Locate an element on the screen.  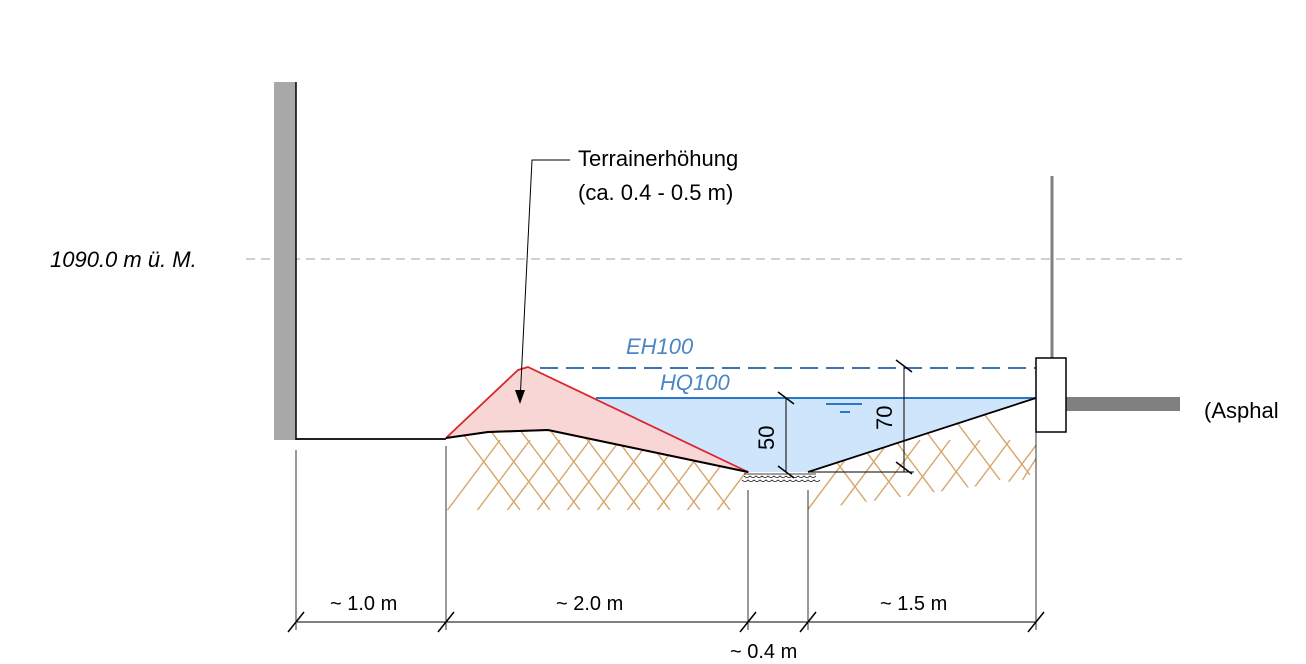
dim-label-2: ~ 2.0 m is located at coordinates (589, 604).